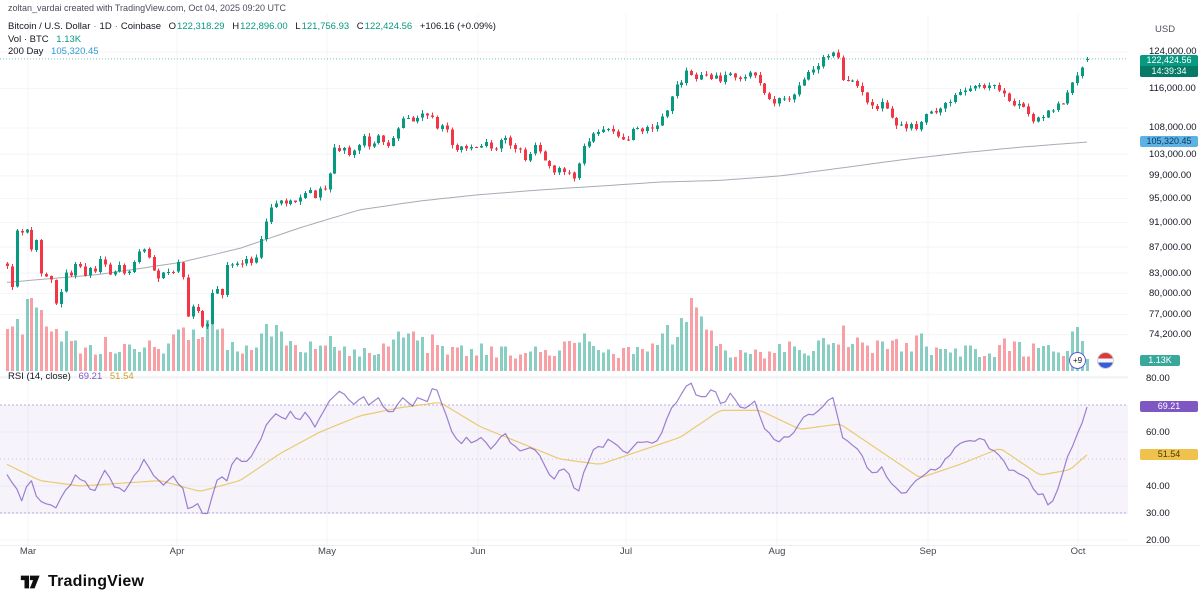 The image size is (1200, 599). Describe the element at coordinates (360, 26) in the screenshot. I see `close-label: C` at that location.